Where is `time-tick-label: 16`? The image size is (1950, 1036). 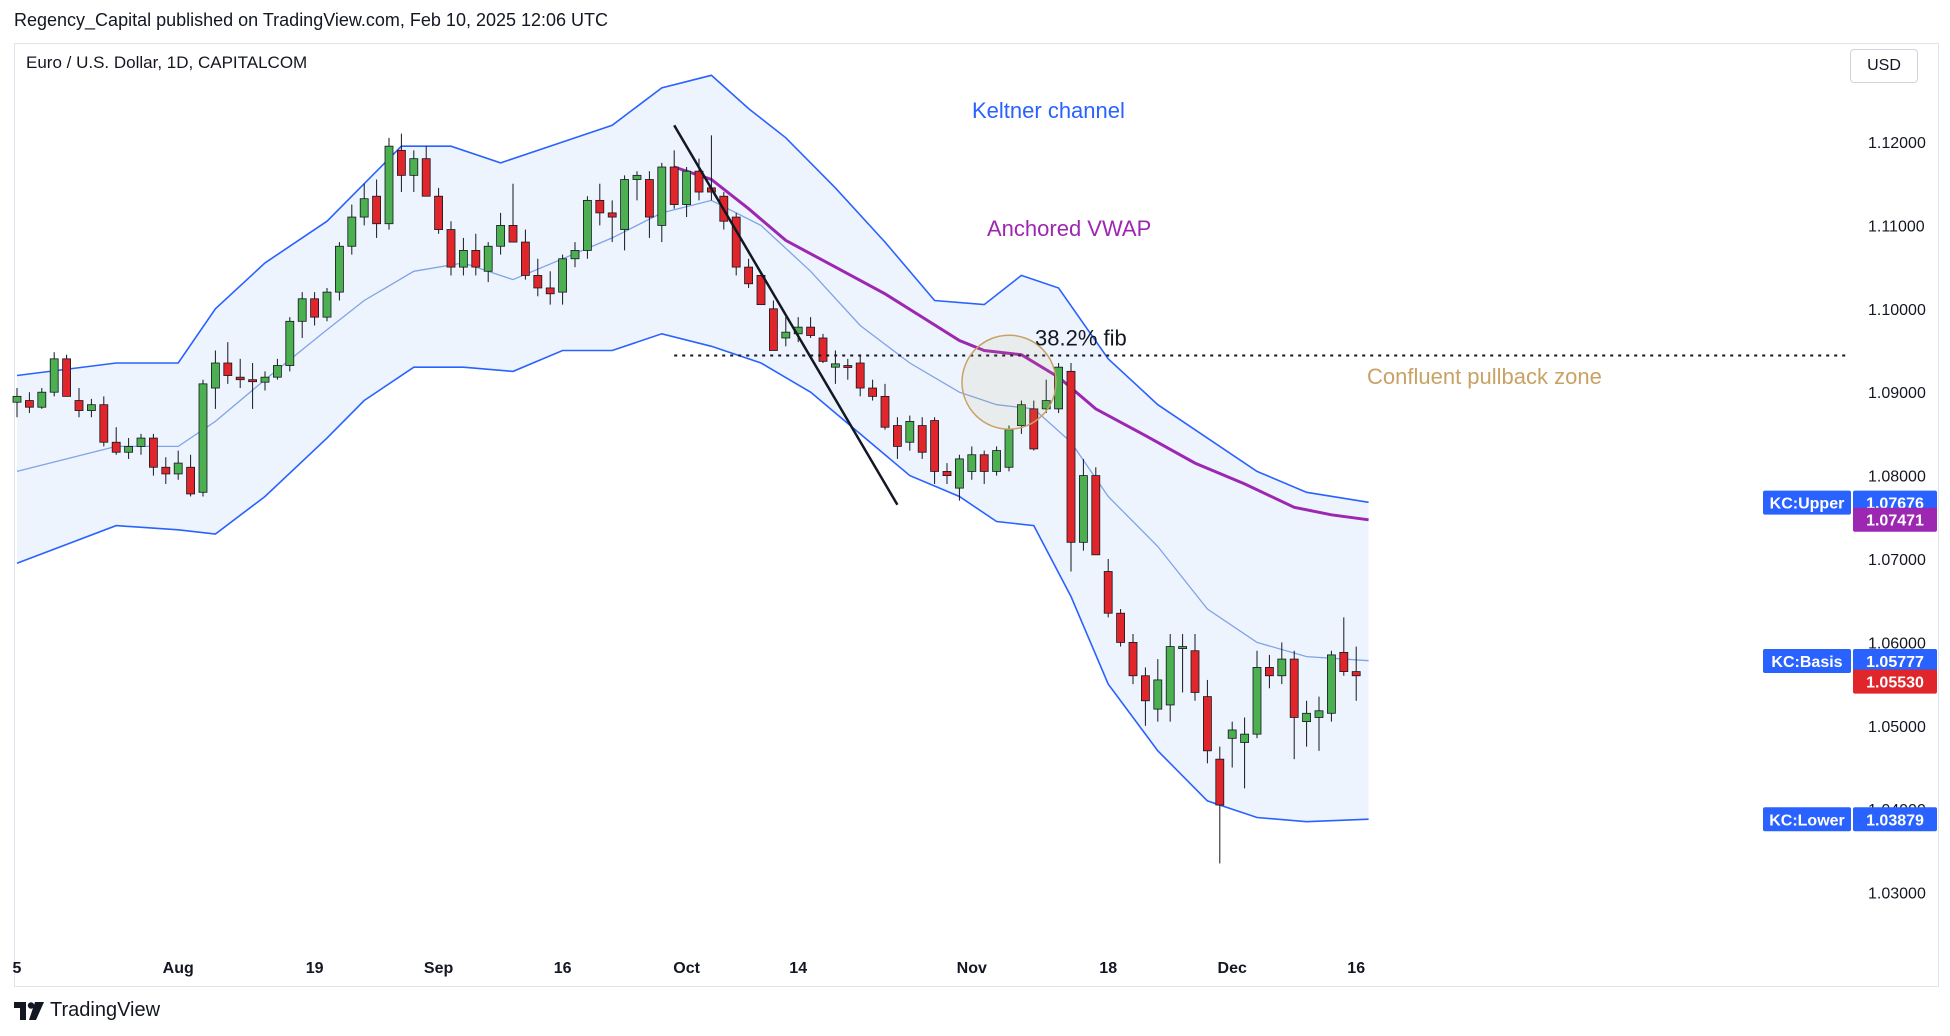
time-tick-label: 16 is located at coordinates (563, 968).